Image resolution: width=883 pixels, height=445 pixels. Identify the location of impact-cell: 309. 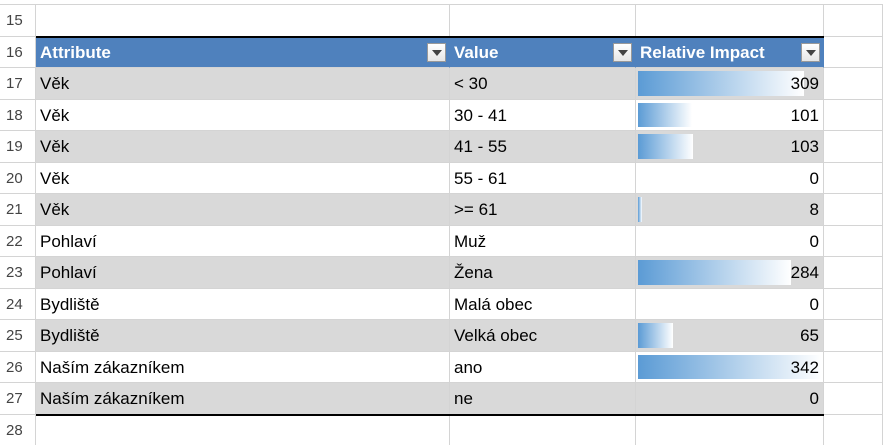
(730, 84).